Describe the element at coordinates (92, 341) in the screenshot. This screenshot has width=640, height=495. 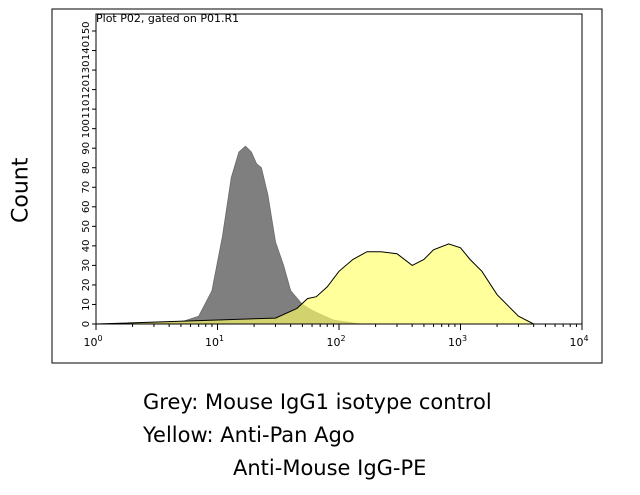
I see `x-tick-label: 100` at that location.